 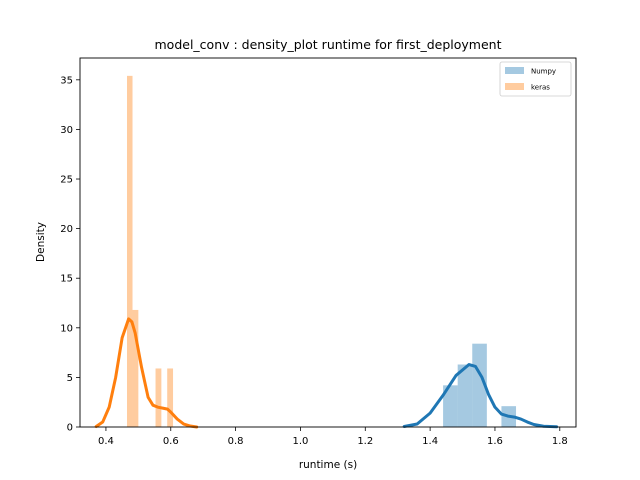 What do you see at coordinates (300, 441) in the screenshot?
I see `x-tick-label: 1.0` at bounding box center [300, 441].